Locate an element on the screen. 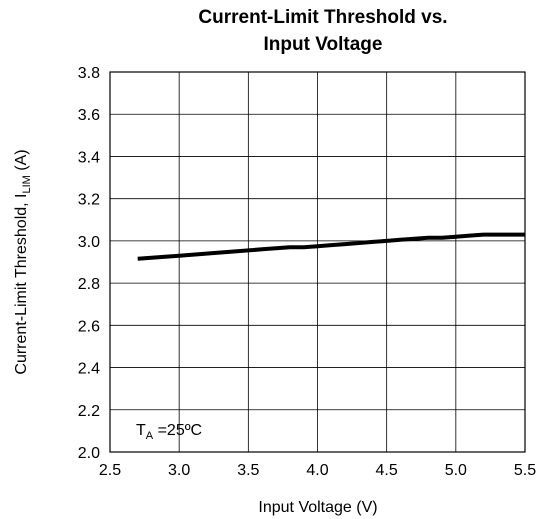  series-layer is located at coordinates (331, 246).